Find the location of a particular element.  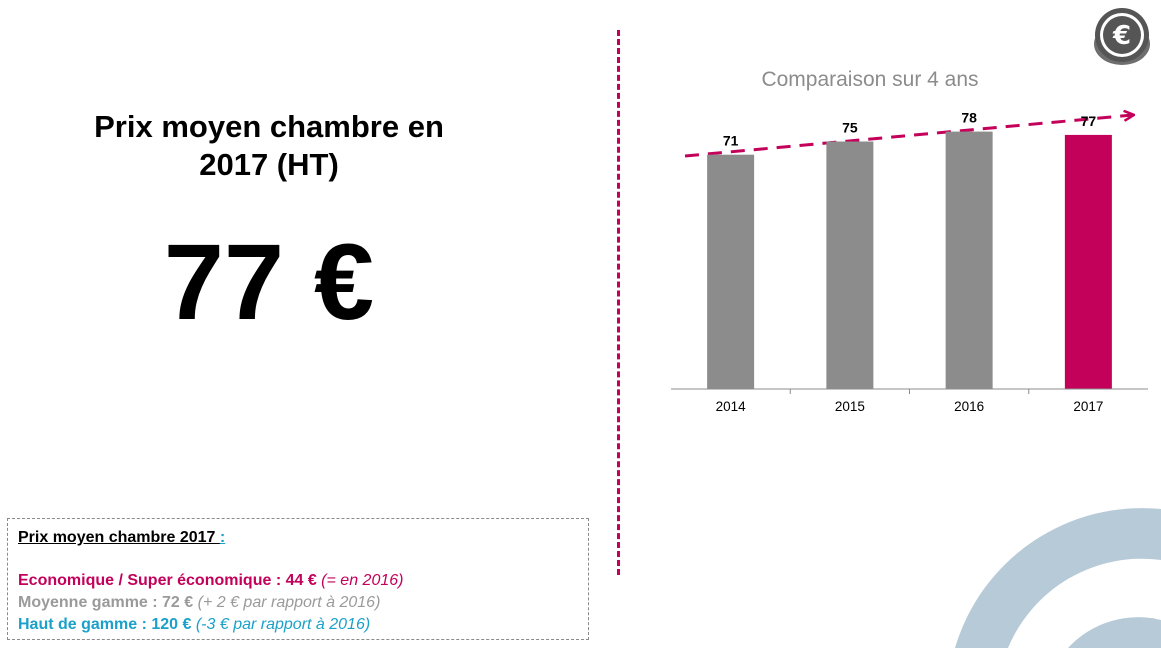

data-label-2016: 78 is located at coordinates (969, 118).